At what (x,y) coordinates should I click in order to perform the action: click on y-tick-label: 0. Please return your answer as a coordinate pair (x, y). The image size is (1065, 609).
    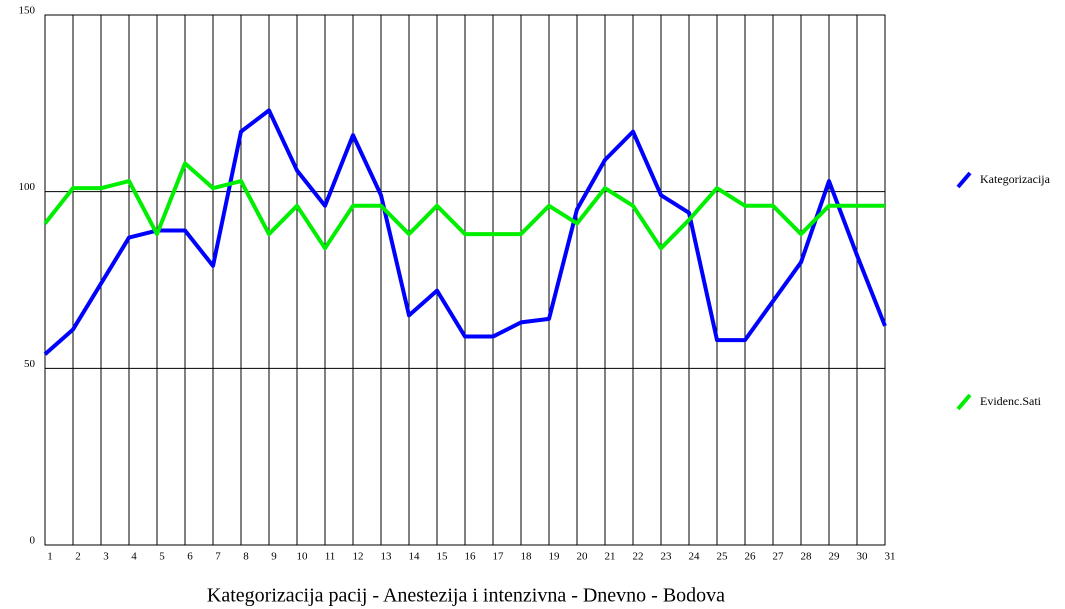
    Looking at the image, I should click on (33, 541).